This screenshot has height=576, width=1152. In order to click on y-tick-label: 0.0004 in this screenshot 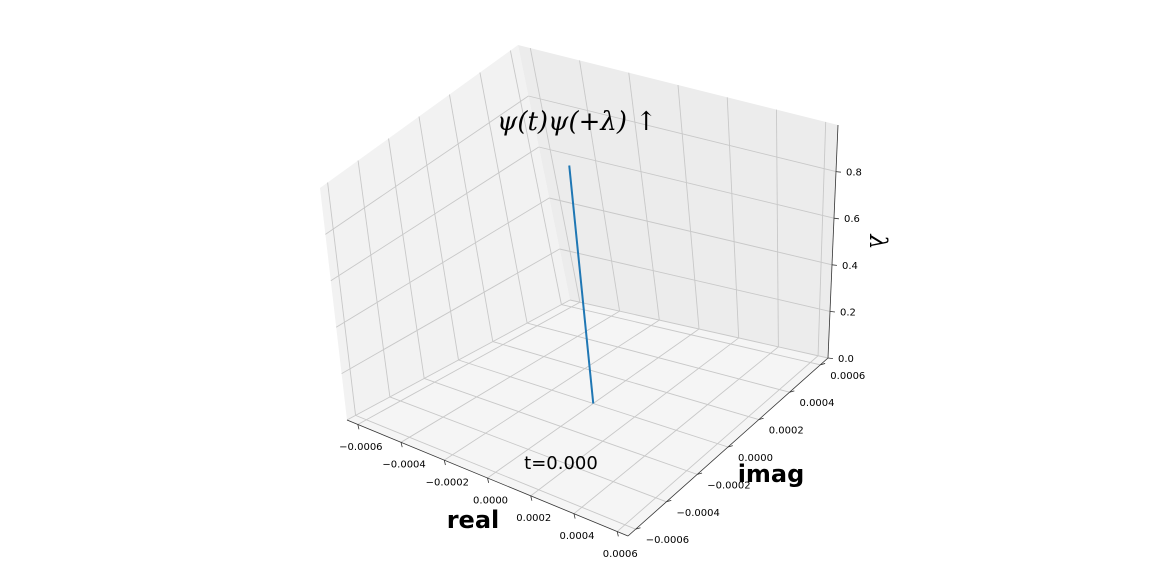, I will do `click(817, 403)`.